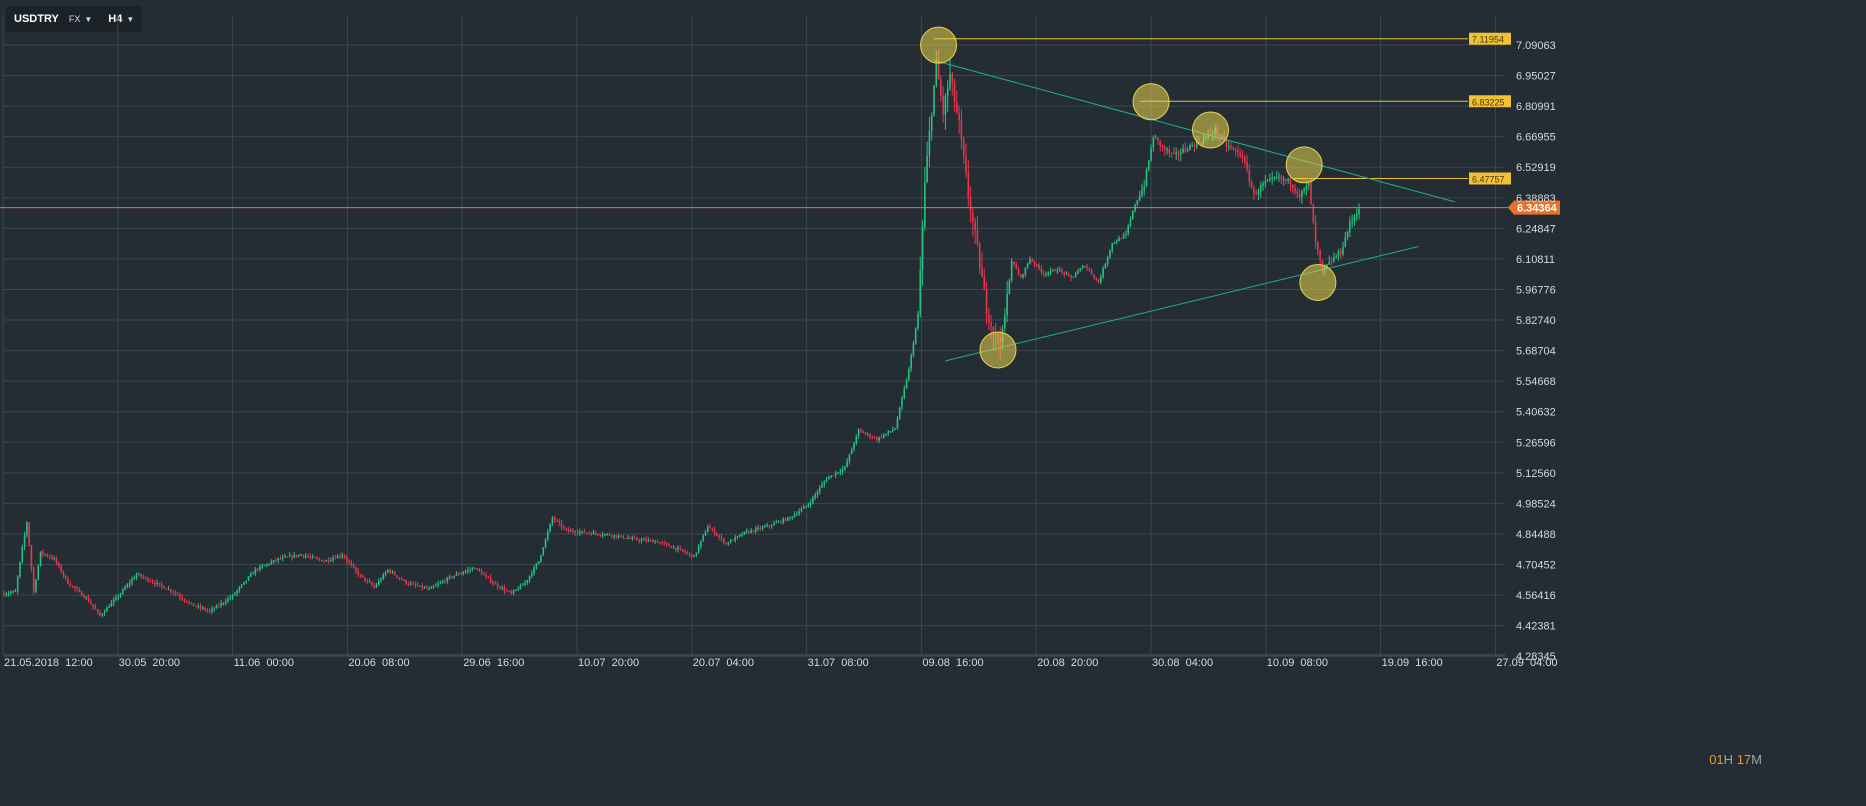 This screenshot has width=1866, height=806. Describe the element at coordinates (1536, 535) in the screenshot. I see `y-tick-label: 4.84488` at that location.